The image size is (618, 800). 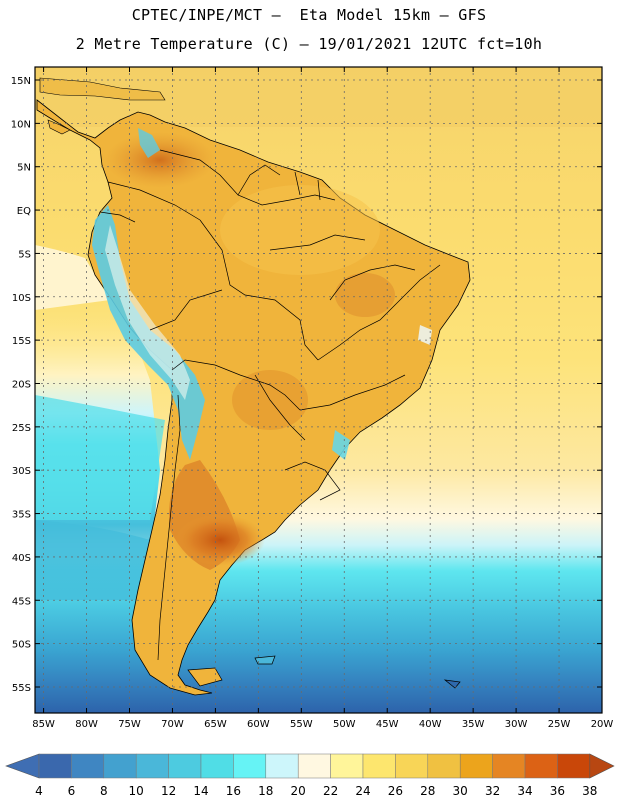 I want to click on lat-label: 5S, so click(x=24, y=254).